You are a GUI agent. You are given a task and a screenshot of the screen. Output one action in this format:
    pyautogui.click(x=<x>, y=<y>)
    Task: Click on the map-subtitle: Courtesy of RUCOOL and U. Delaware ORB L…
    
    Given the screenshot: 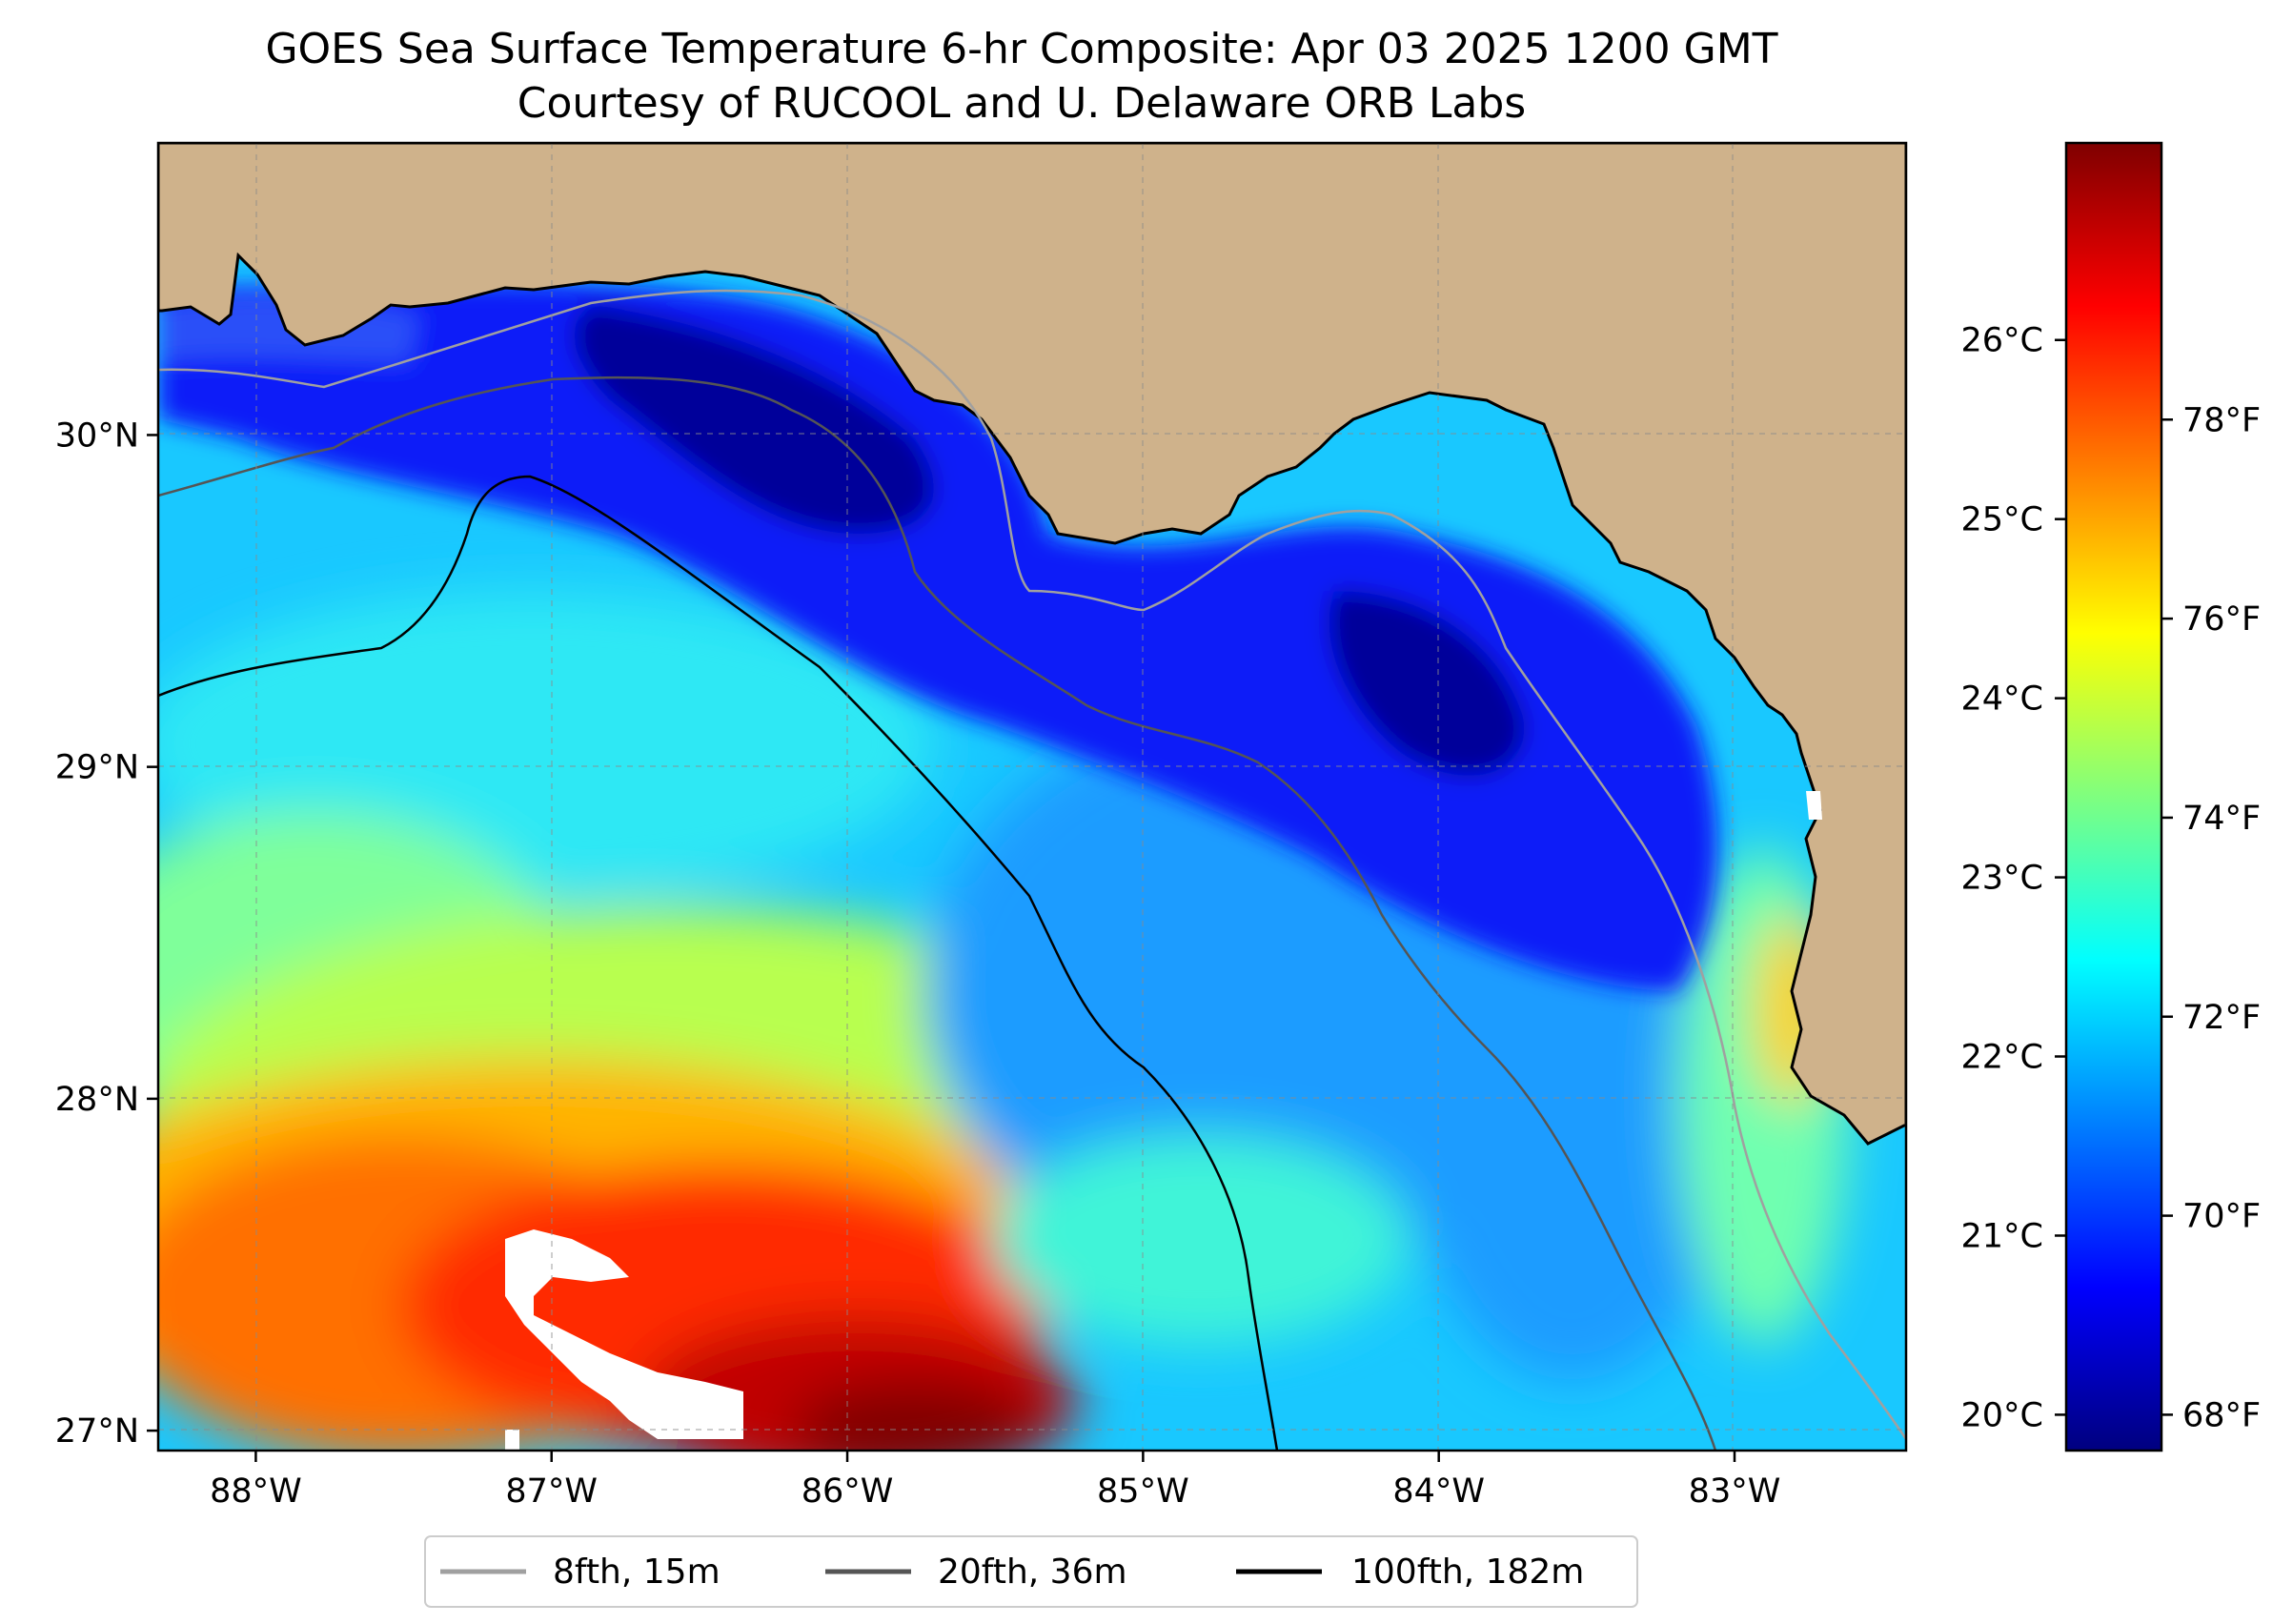 What is the action you would take?
    pyautogui.click(x=1022, y=103)
    